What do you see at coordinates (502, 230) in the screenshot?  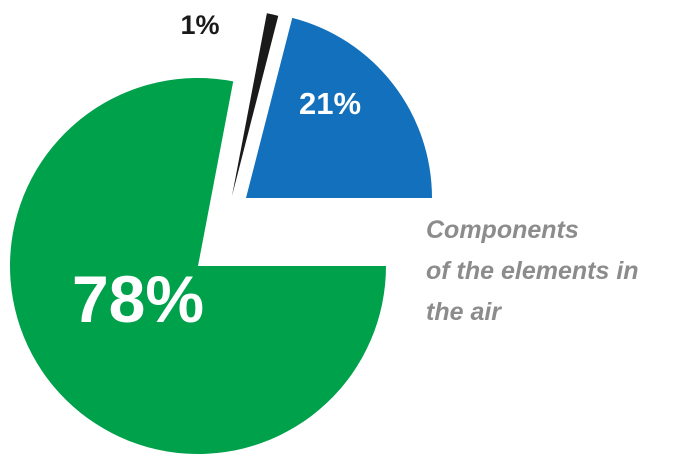 I see `caption-line-1: Components` at bounding box center [502, 230].